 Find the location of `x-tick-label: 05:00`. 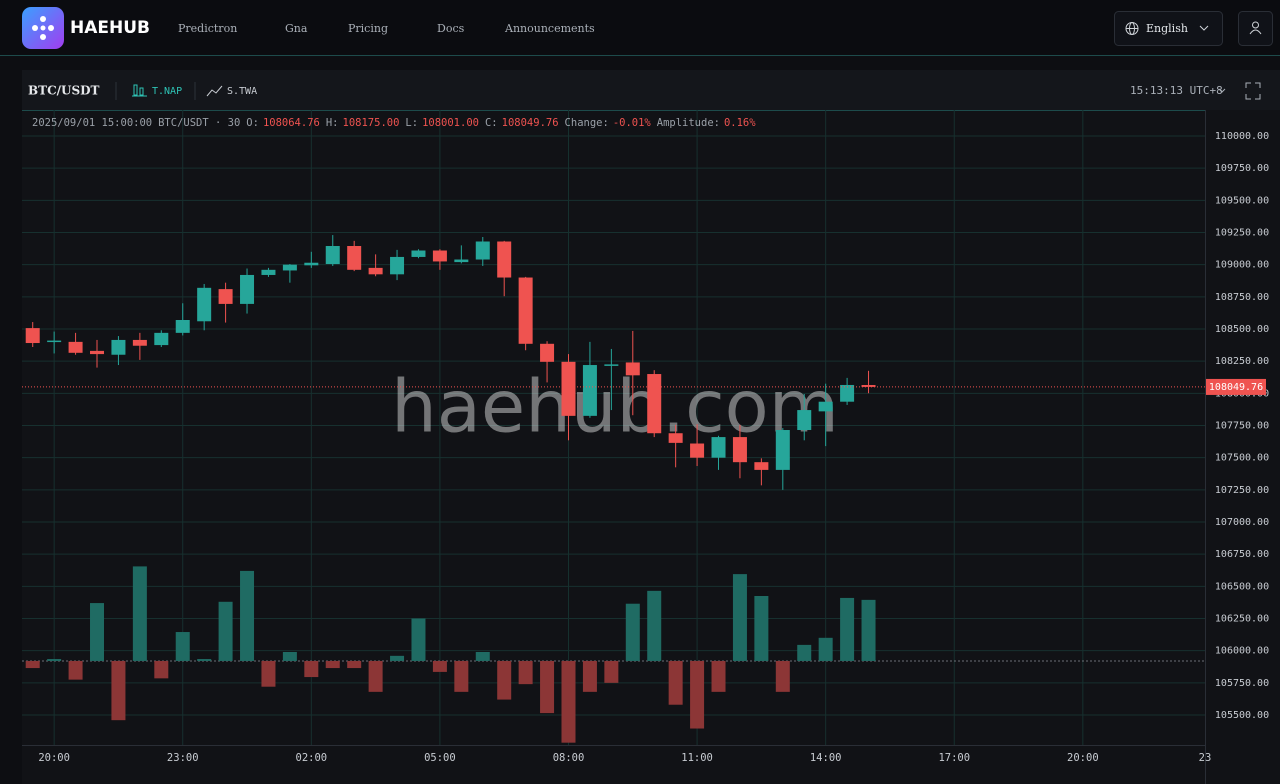

x-tick-label: 05:00 is located at coordinates (440, 758).